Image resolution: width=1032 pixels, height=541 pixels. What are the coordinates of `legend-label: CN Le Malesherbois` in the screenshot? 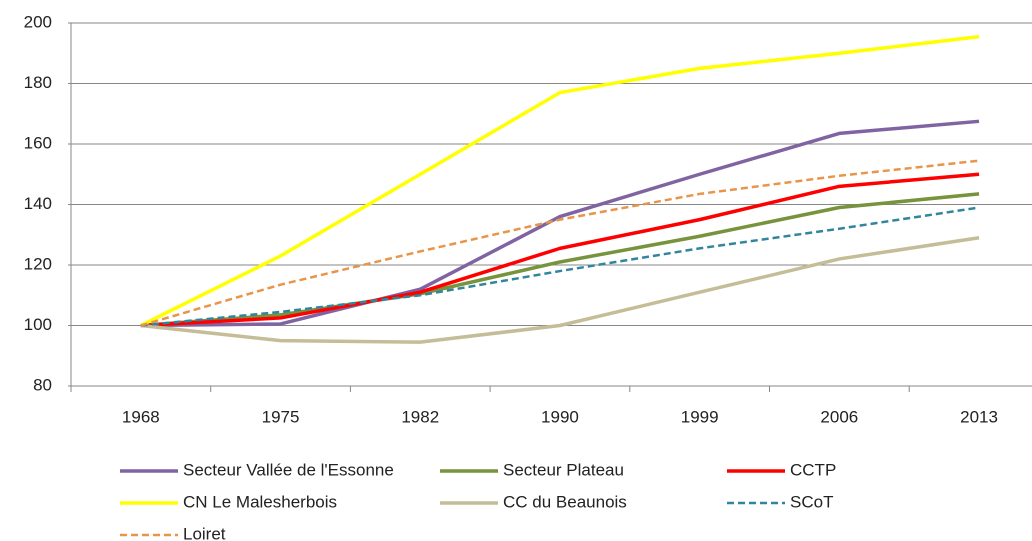 It's located at (260, 501).